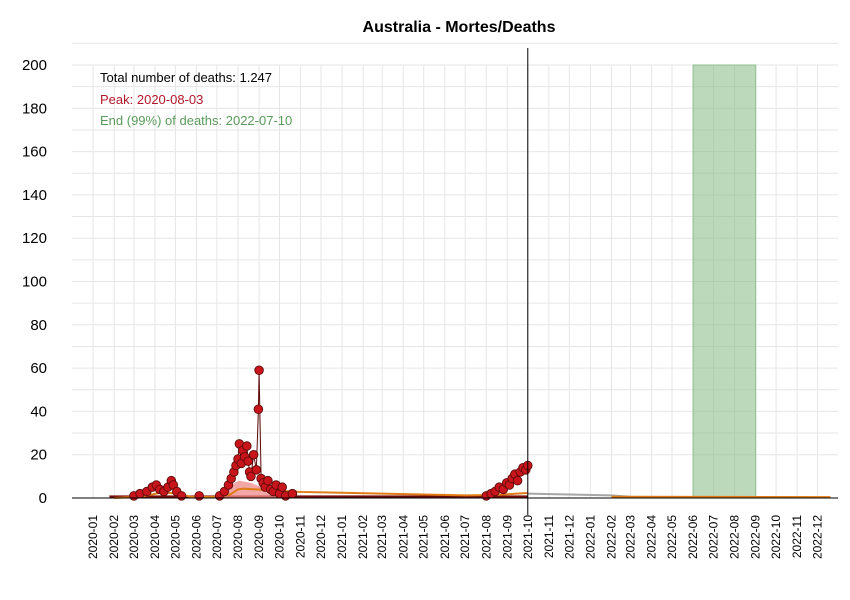 This screenshot has height=600, width=850. What do you see at coordinates (34, 65) in the screenshot?
I see `y-tick-label: 200` at bounding box center [34, 65].